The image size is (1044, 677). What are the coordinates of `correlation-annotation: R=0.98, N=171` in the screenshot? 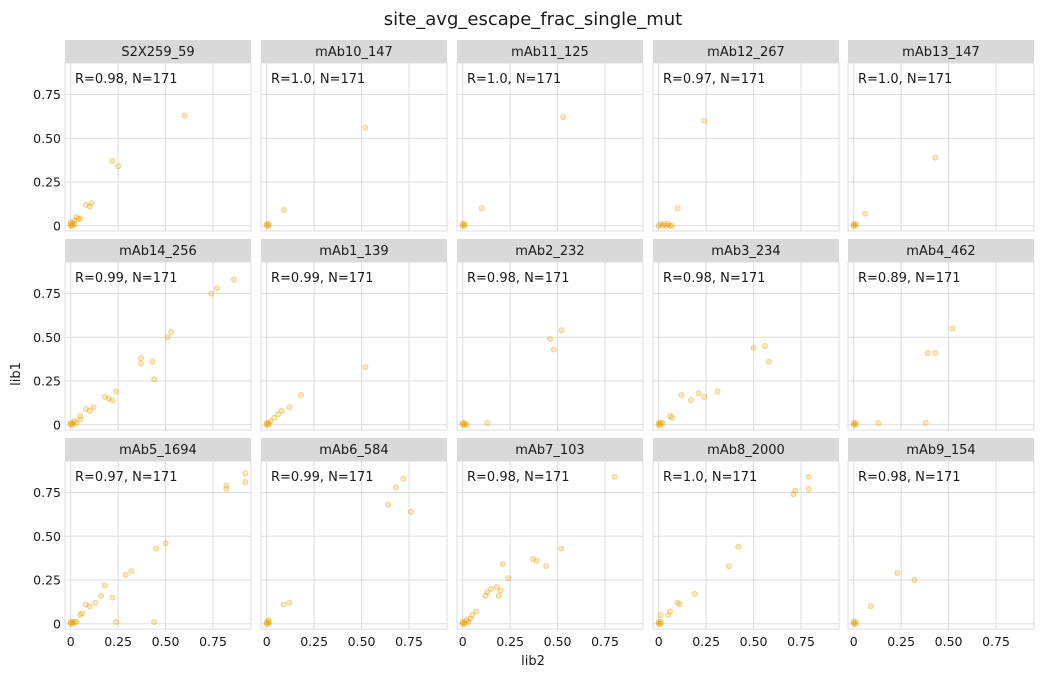 It's located at (518, 477).